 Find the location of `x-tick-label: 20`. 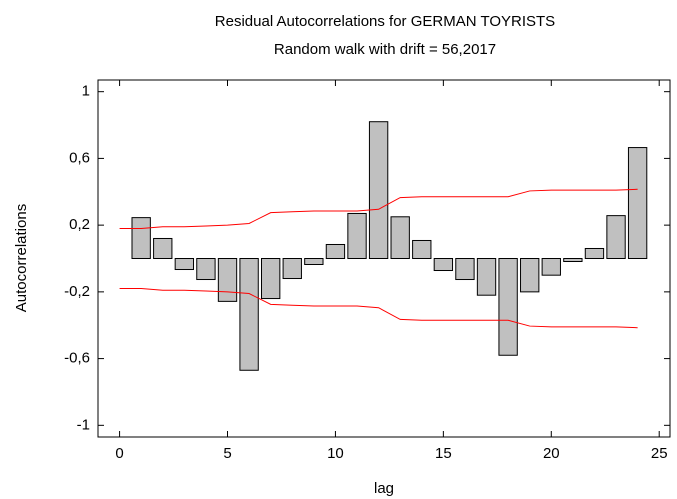

x-tick-label: 20 is located at coordinates (551, 453).